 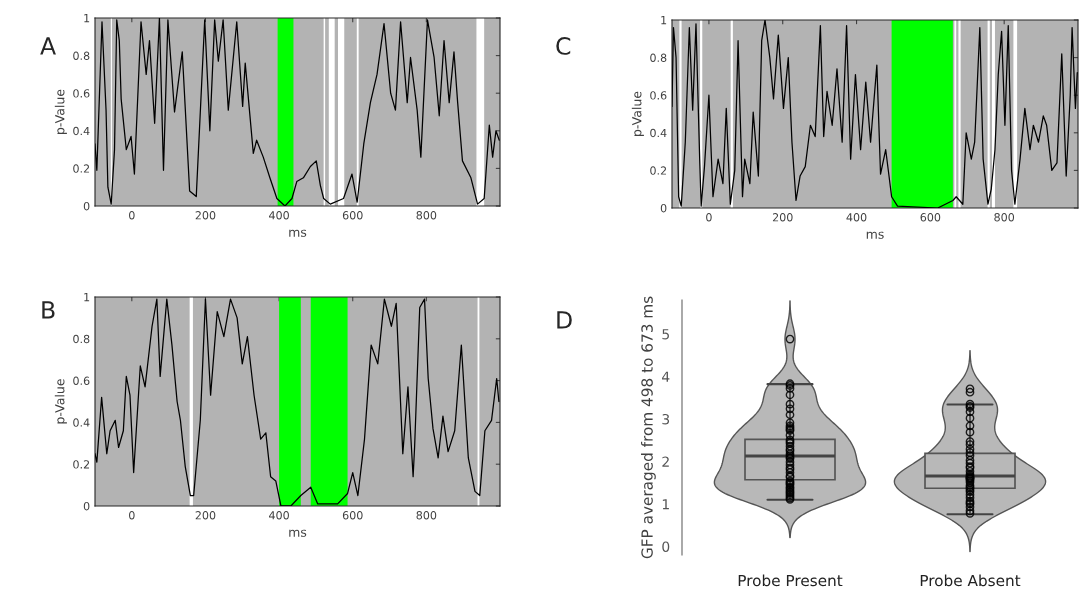 I want to click on y-axis-title: GFP averaged from 498 to 673 ms, so click(x=648, y=427).